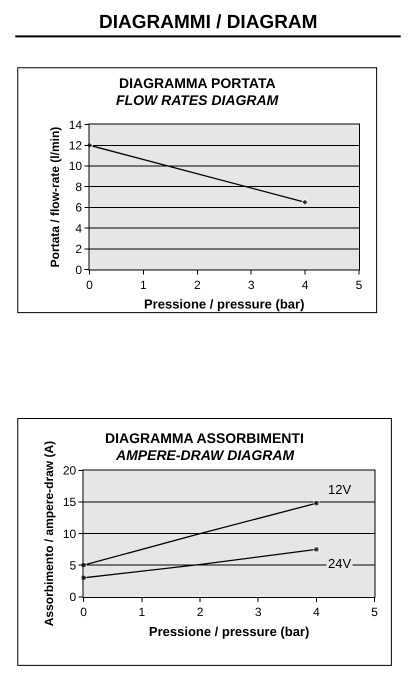  What do you see at coordinates (197, 83) in the screenshot?
I see `chart-title: DIAGRAMMA PORTATA` at bounding box center [197, 83].